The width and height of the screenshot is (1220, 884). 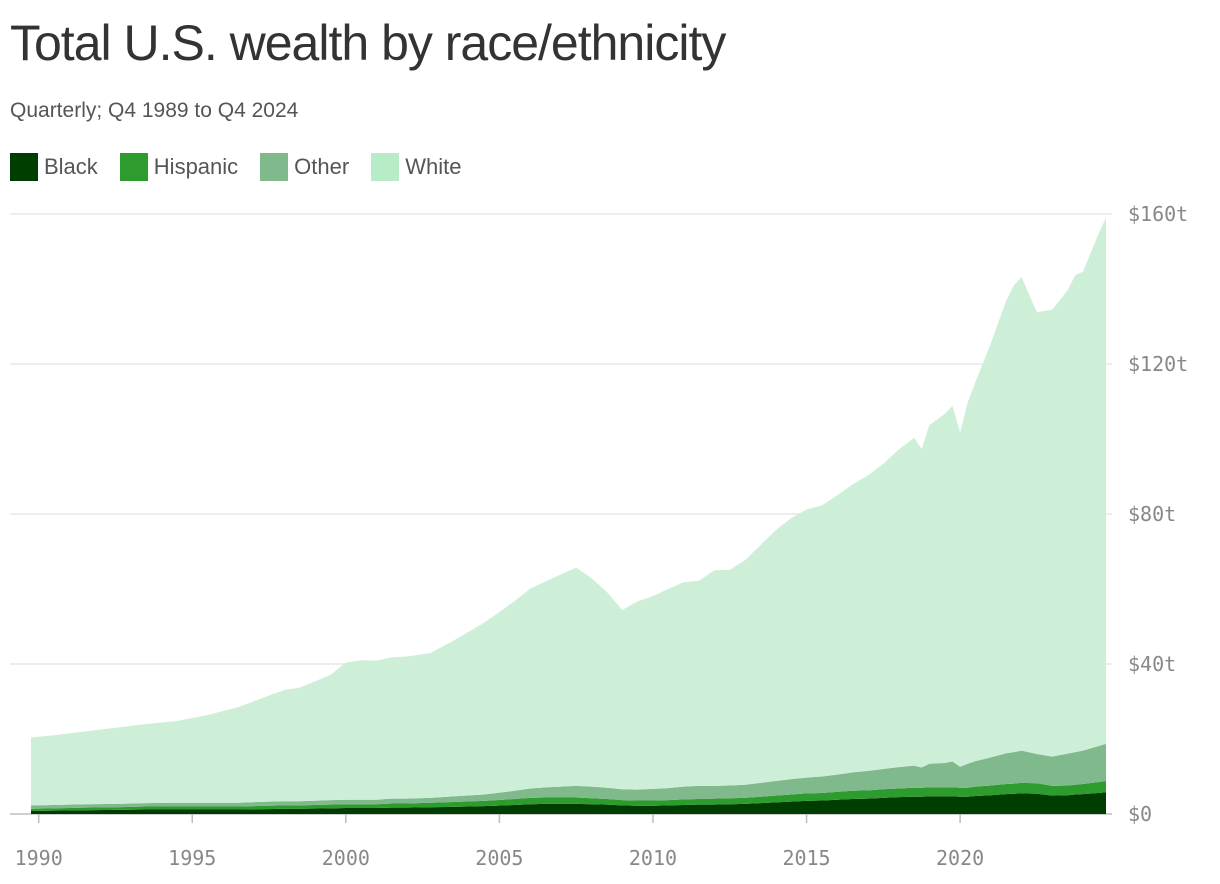 What do you see at coordinates (499, 858) in the screenshot?
I see `x-tick-label-2005: 2005` at bounding box center [499, 858].